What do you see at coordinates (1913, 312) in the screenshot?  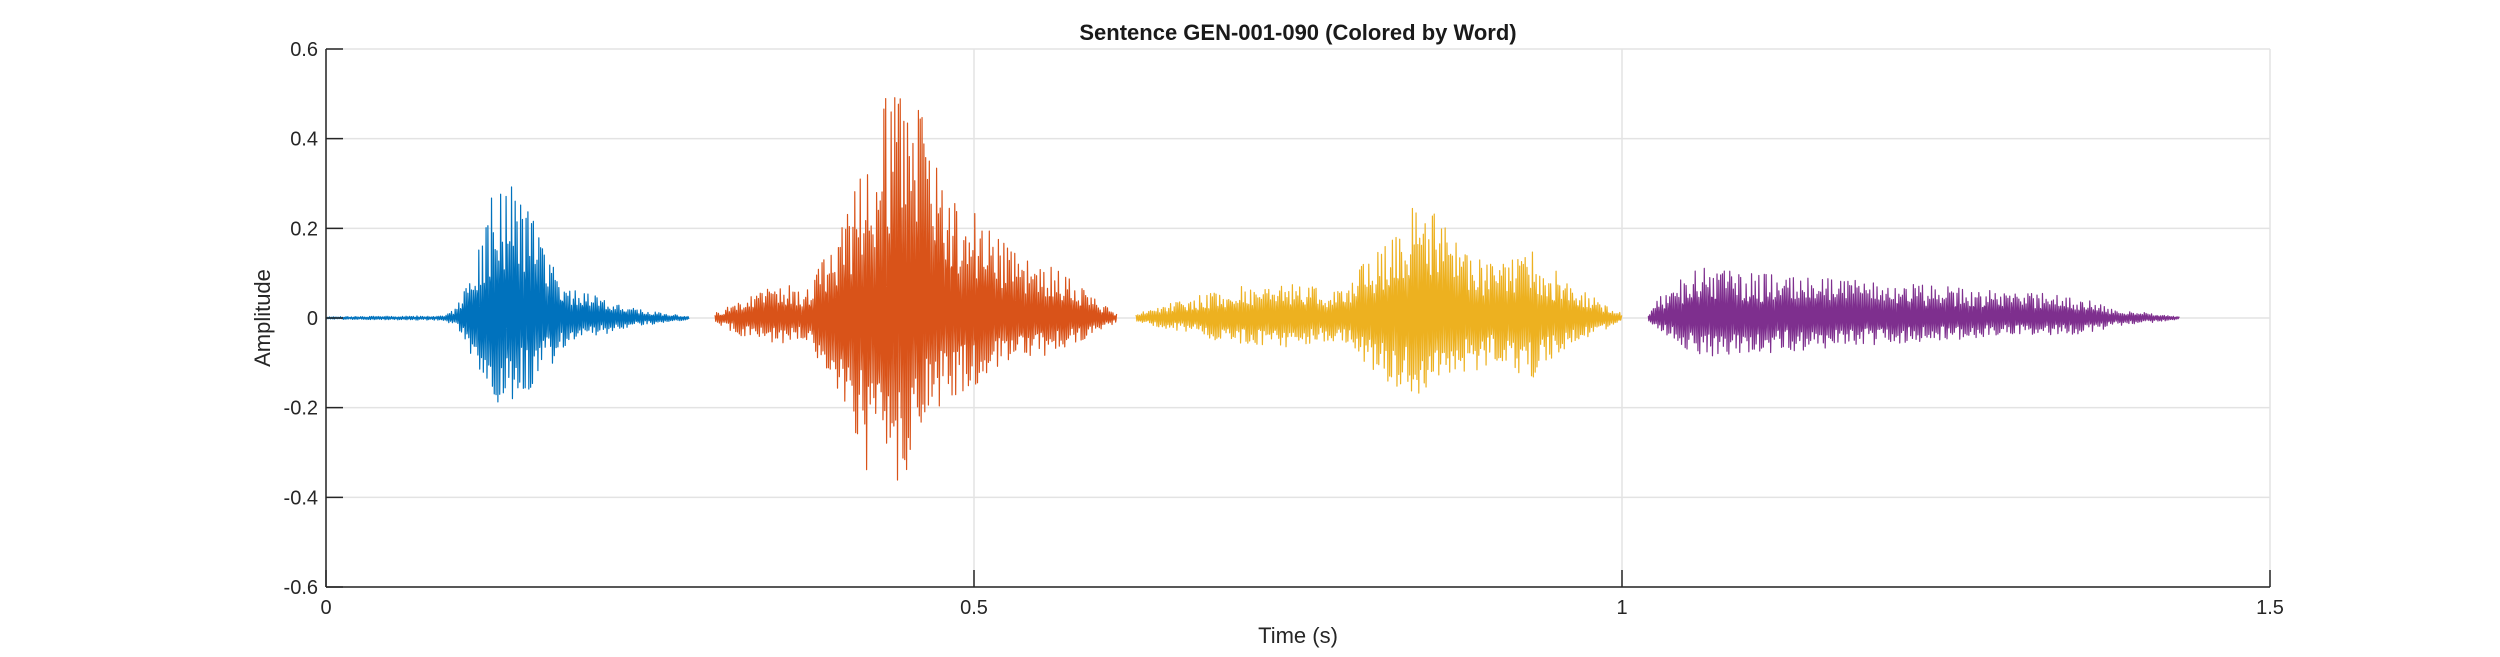 I see `series-4-waveform` at bounding box center [1913, 312].